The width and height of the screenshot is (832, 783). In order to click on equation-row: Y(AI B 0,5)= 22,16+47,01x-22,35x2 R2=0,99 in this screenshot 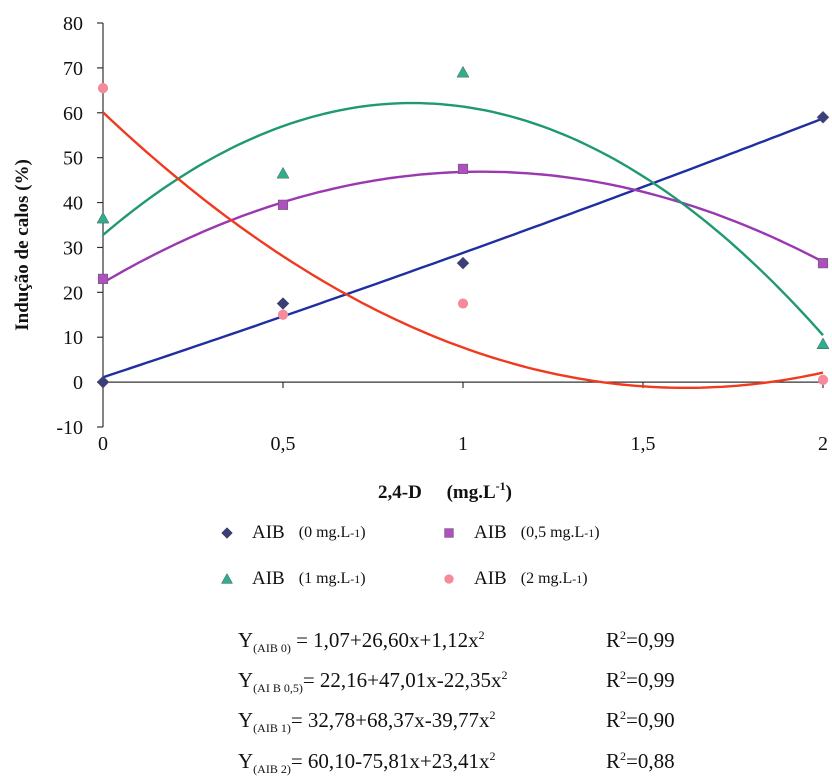, I will do `click(456, 682)`.